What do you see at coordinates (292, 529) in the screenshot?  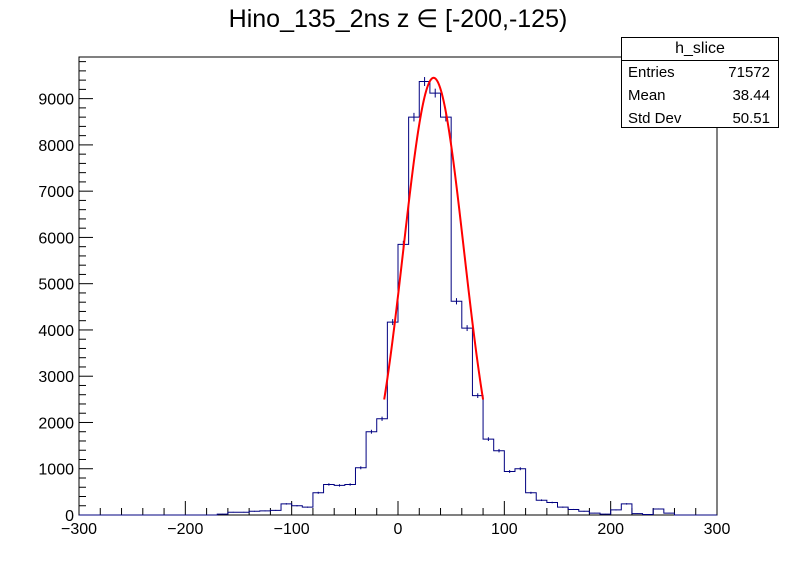 I see `x-tick-label: −100` at bounding box center [292, 529].